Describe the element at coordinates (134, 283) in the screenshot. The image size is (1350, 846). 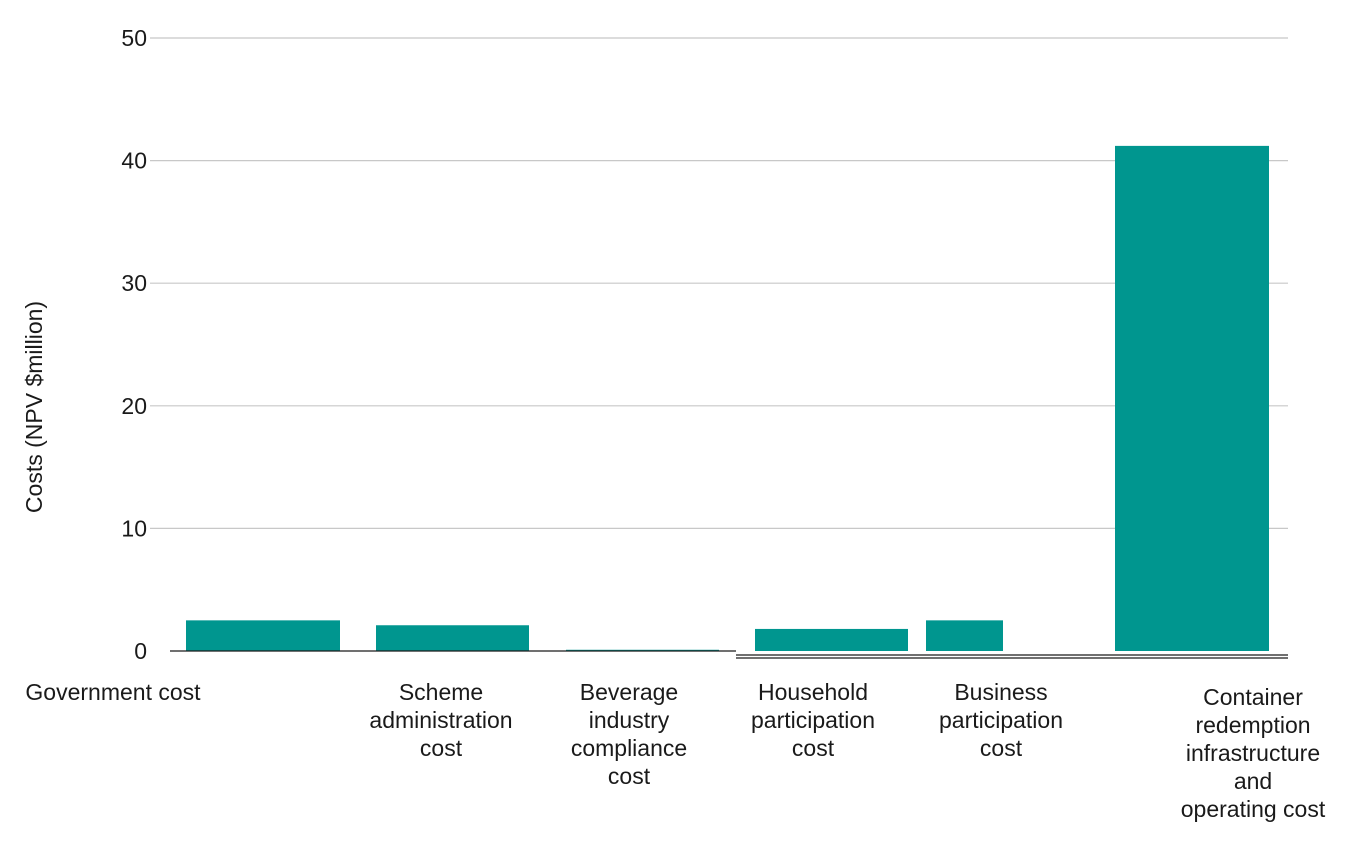
I see `y-tick-label: 30` at that location.